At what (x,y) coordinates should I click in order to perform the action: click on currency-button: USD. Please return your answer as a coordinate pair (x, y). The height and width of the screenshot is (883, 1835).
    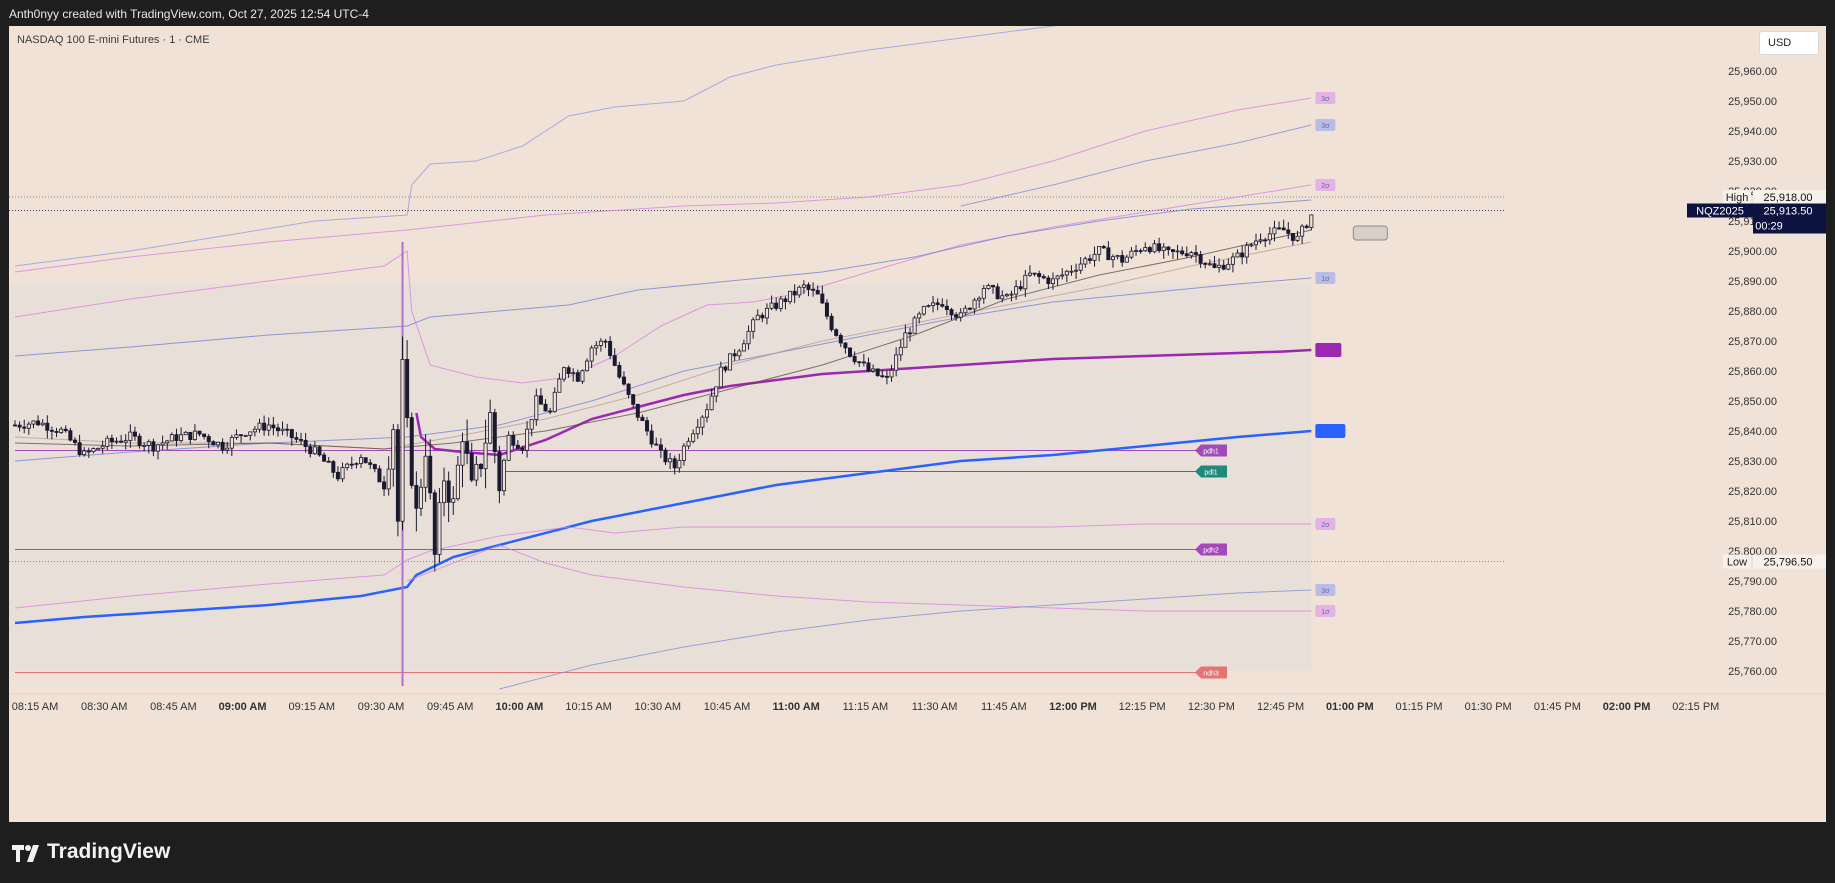
    Looking at the image, I should click on (1789, 43).